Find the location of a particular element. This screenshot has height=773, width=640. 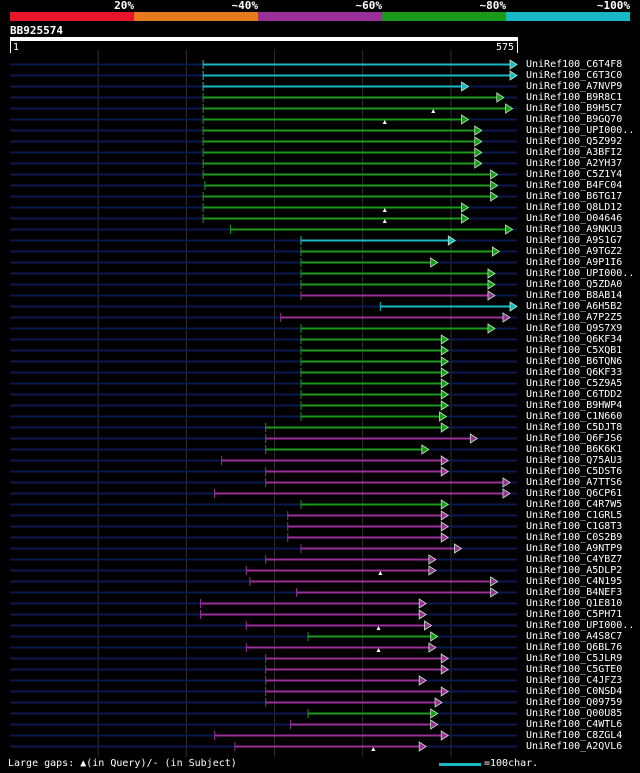

hit-label: UniRef100_B6K6K1 is located at coordinates (574, 449).